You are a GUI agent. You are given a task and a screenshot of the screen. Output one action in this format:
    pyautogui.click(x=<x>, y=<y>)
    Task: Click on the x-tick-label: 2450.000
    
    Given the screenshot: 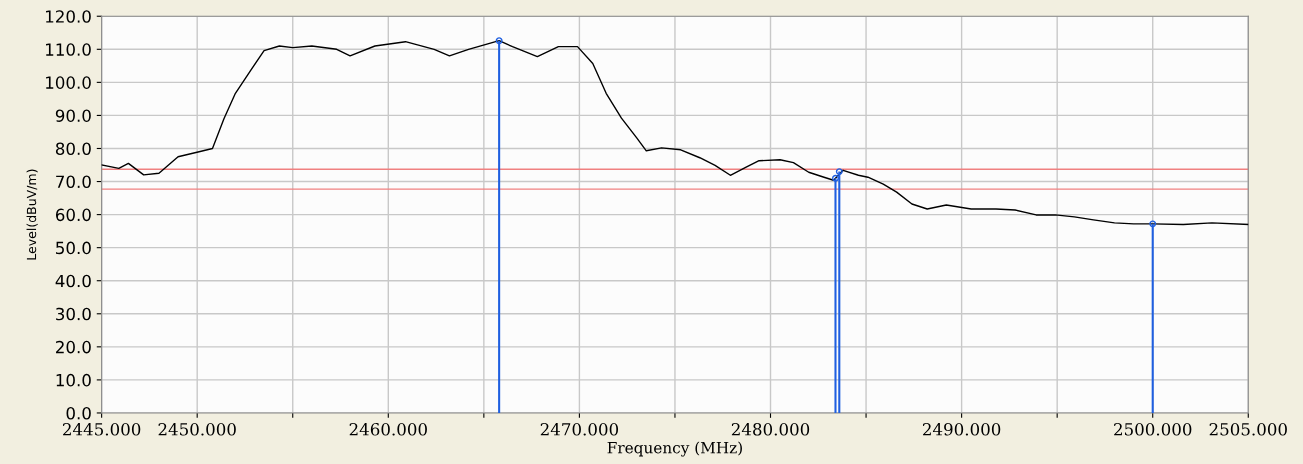 What is the action you would take?
    pyautogui.click(x=197, y=429)
    